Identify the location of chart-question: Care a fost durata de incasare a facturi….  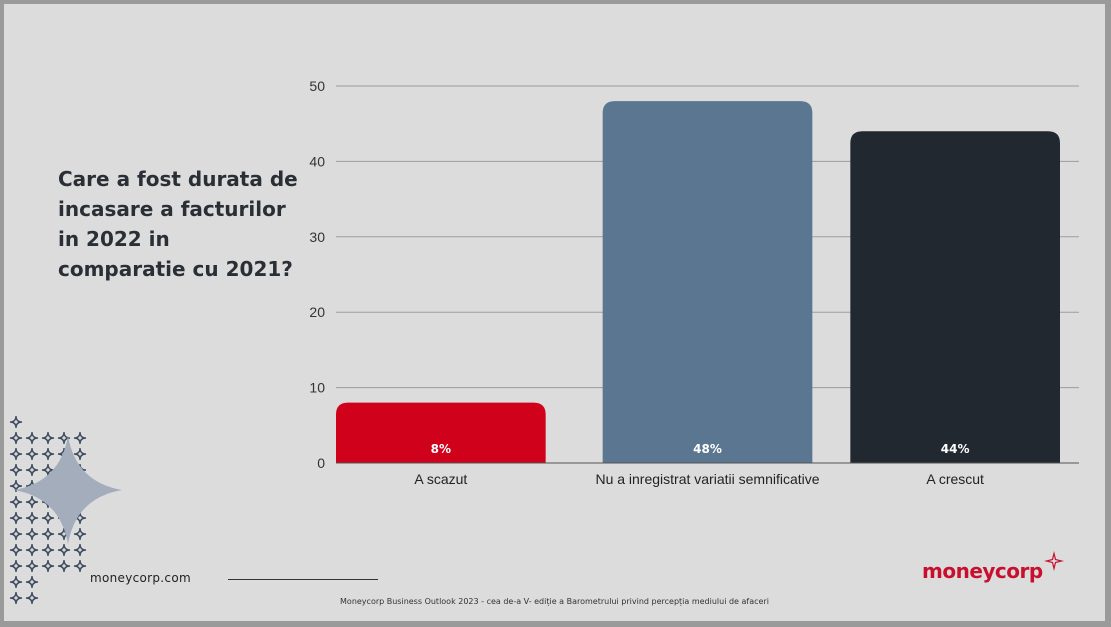
(178, 224).